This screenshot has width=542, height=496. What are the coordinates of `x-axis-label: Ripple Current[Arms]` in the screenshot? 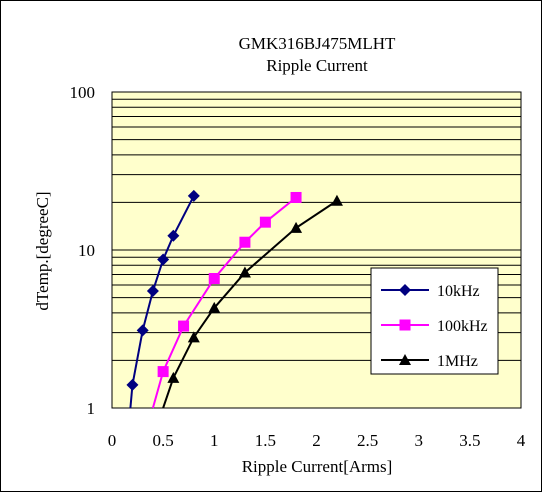 It's located at (317, 466).